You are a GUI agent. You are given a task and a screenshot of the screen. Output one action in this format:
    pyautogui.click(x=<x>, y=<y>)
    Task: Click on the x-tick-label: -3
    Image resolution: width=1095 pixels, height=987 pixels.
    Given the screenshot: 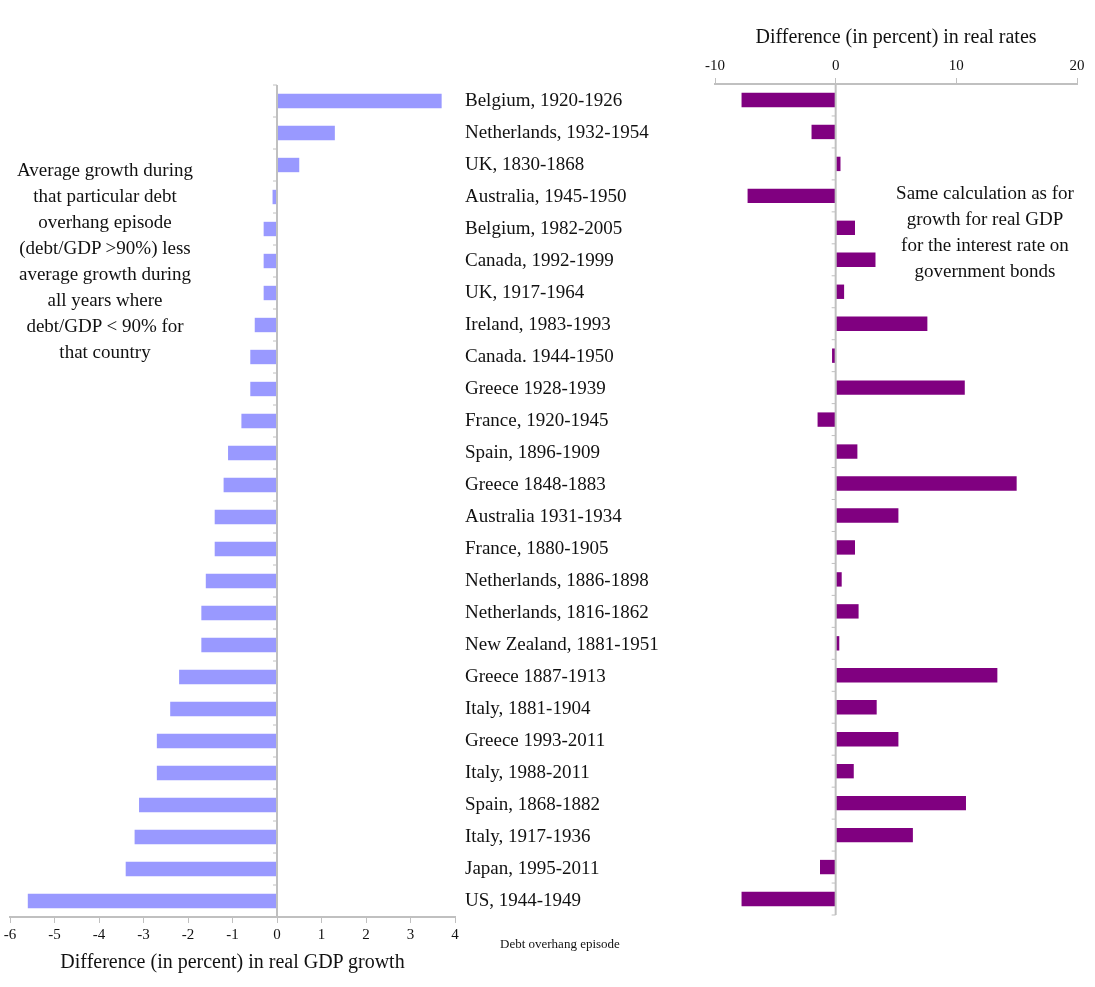 What is the action you would take?
    pyautogui.click(x=143, y=933)
    